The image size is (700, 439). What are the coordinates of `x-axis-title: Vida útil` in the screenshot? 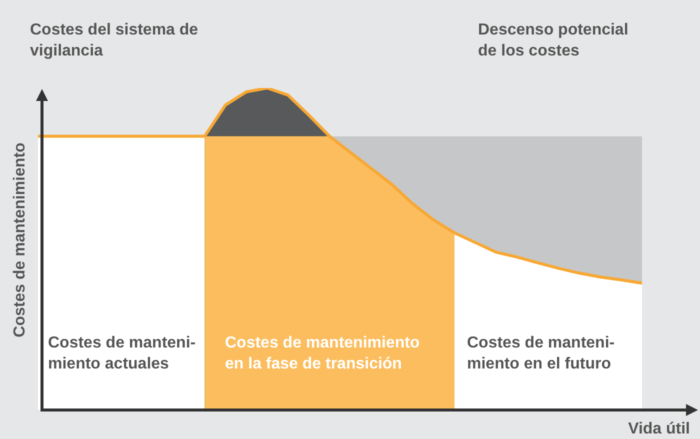 It's located at (659, 429).